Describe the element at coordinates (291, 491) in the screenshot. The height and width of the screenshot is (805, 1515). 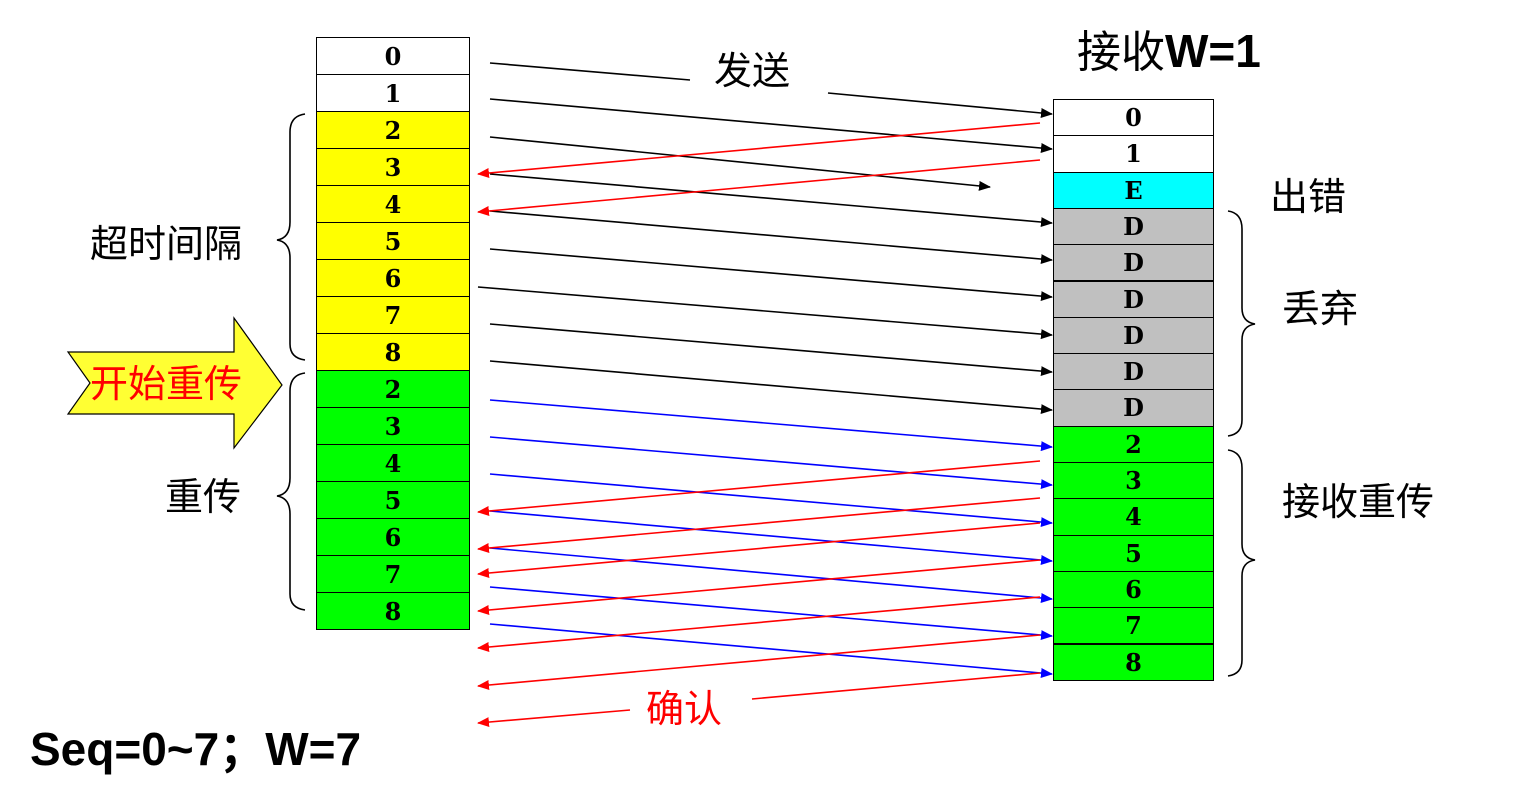
I see `resend-brace` at that location.